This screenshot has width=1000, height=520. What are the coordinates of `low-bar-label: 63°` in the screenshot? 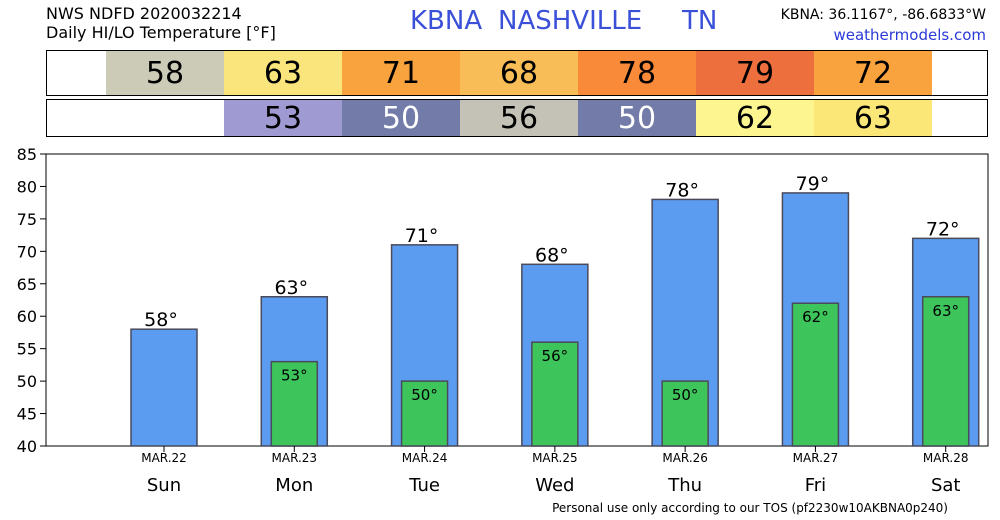 It's located at (945, 311).